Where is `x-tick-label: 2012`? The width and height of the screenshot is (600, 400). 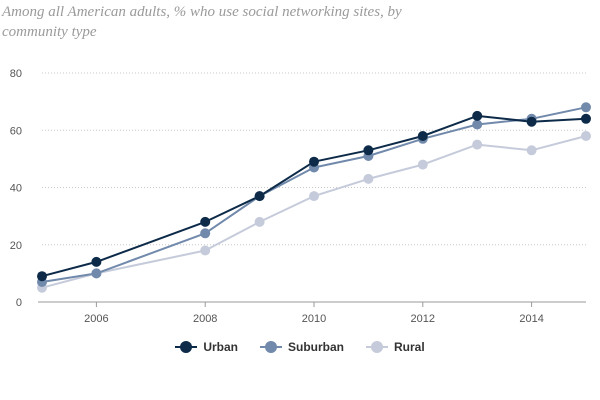
x-tick-label: 2012 is located at coordinates (423, 319).